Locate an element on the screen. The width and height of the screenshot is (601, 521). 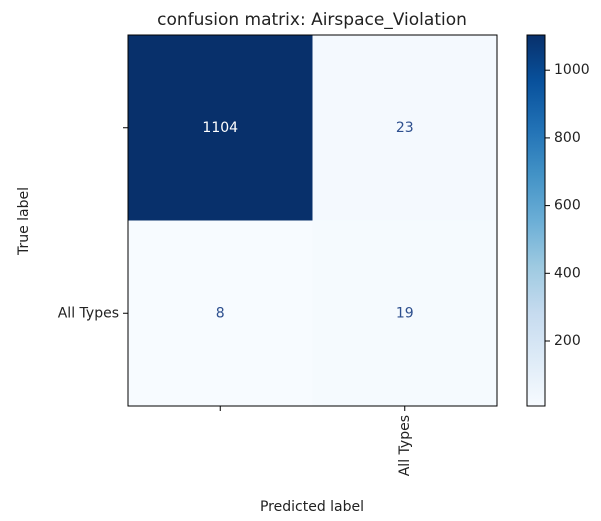
cell-label: 8 is located at coordinates (220, 313).